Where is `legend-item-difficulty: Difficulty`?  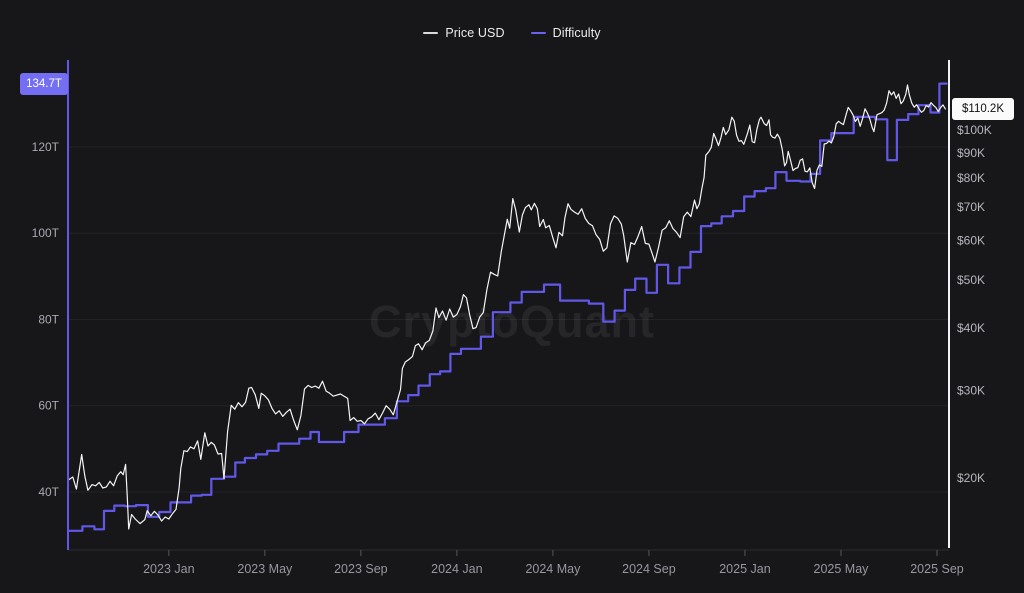
legend-item-difficulty: Difficulty is located at coordinates (565, 33).